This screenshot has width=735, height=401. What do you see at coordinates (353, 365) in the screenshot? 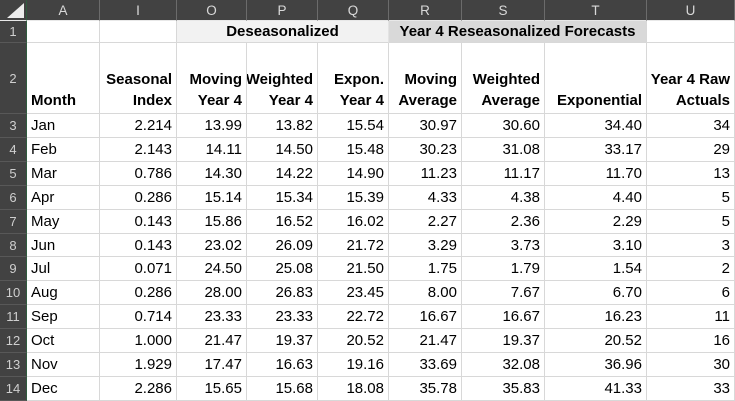
I see `cell-value: 19.16` at bounding box center [353, 365].